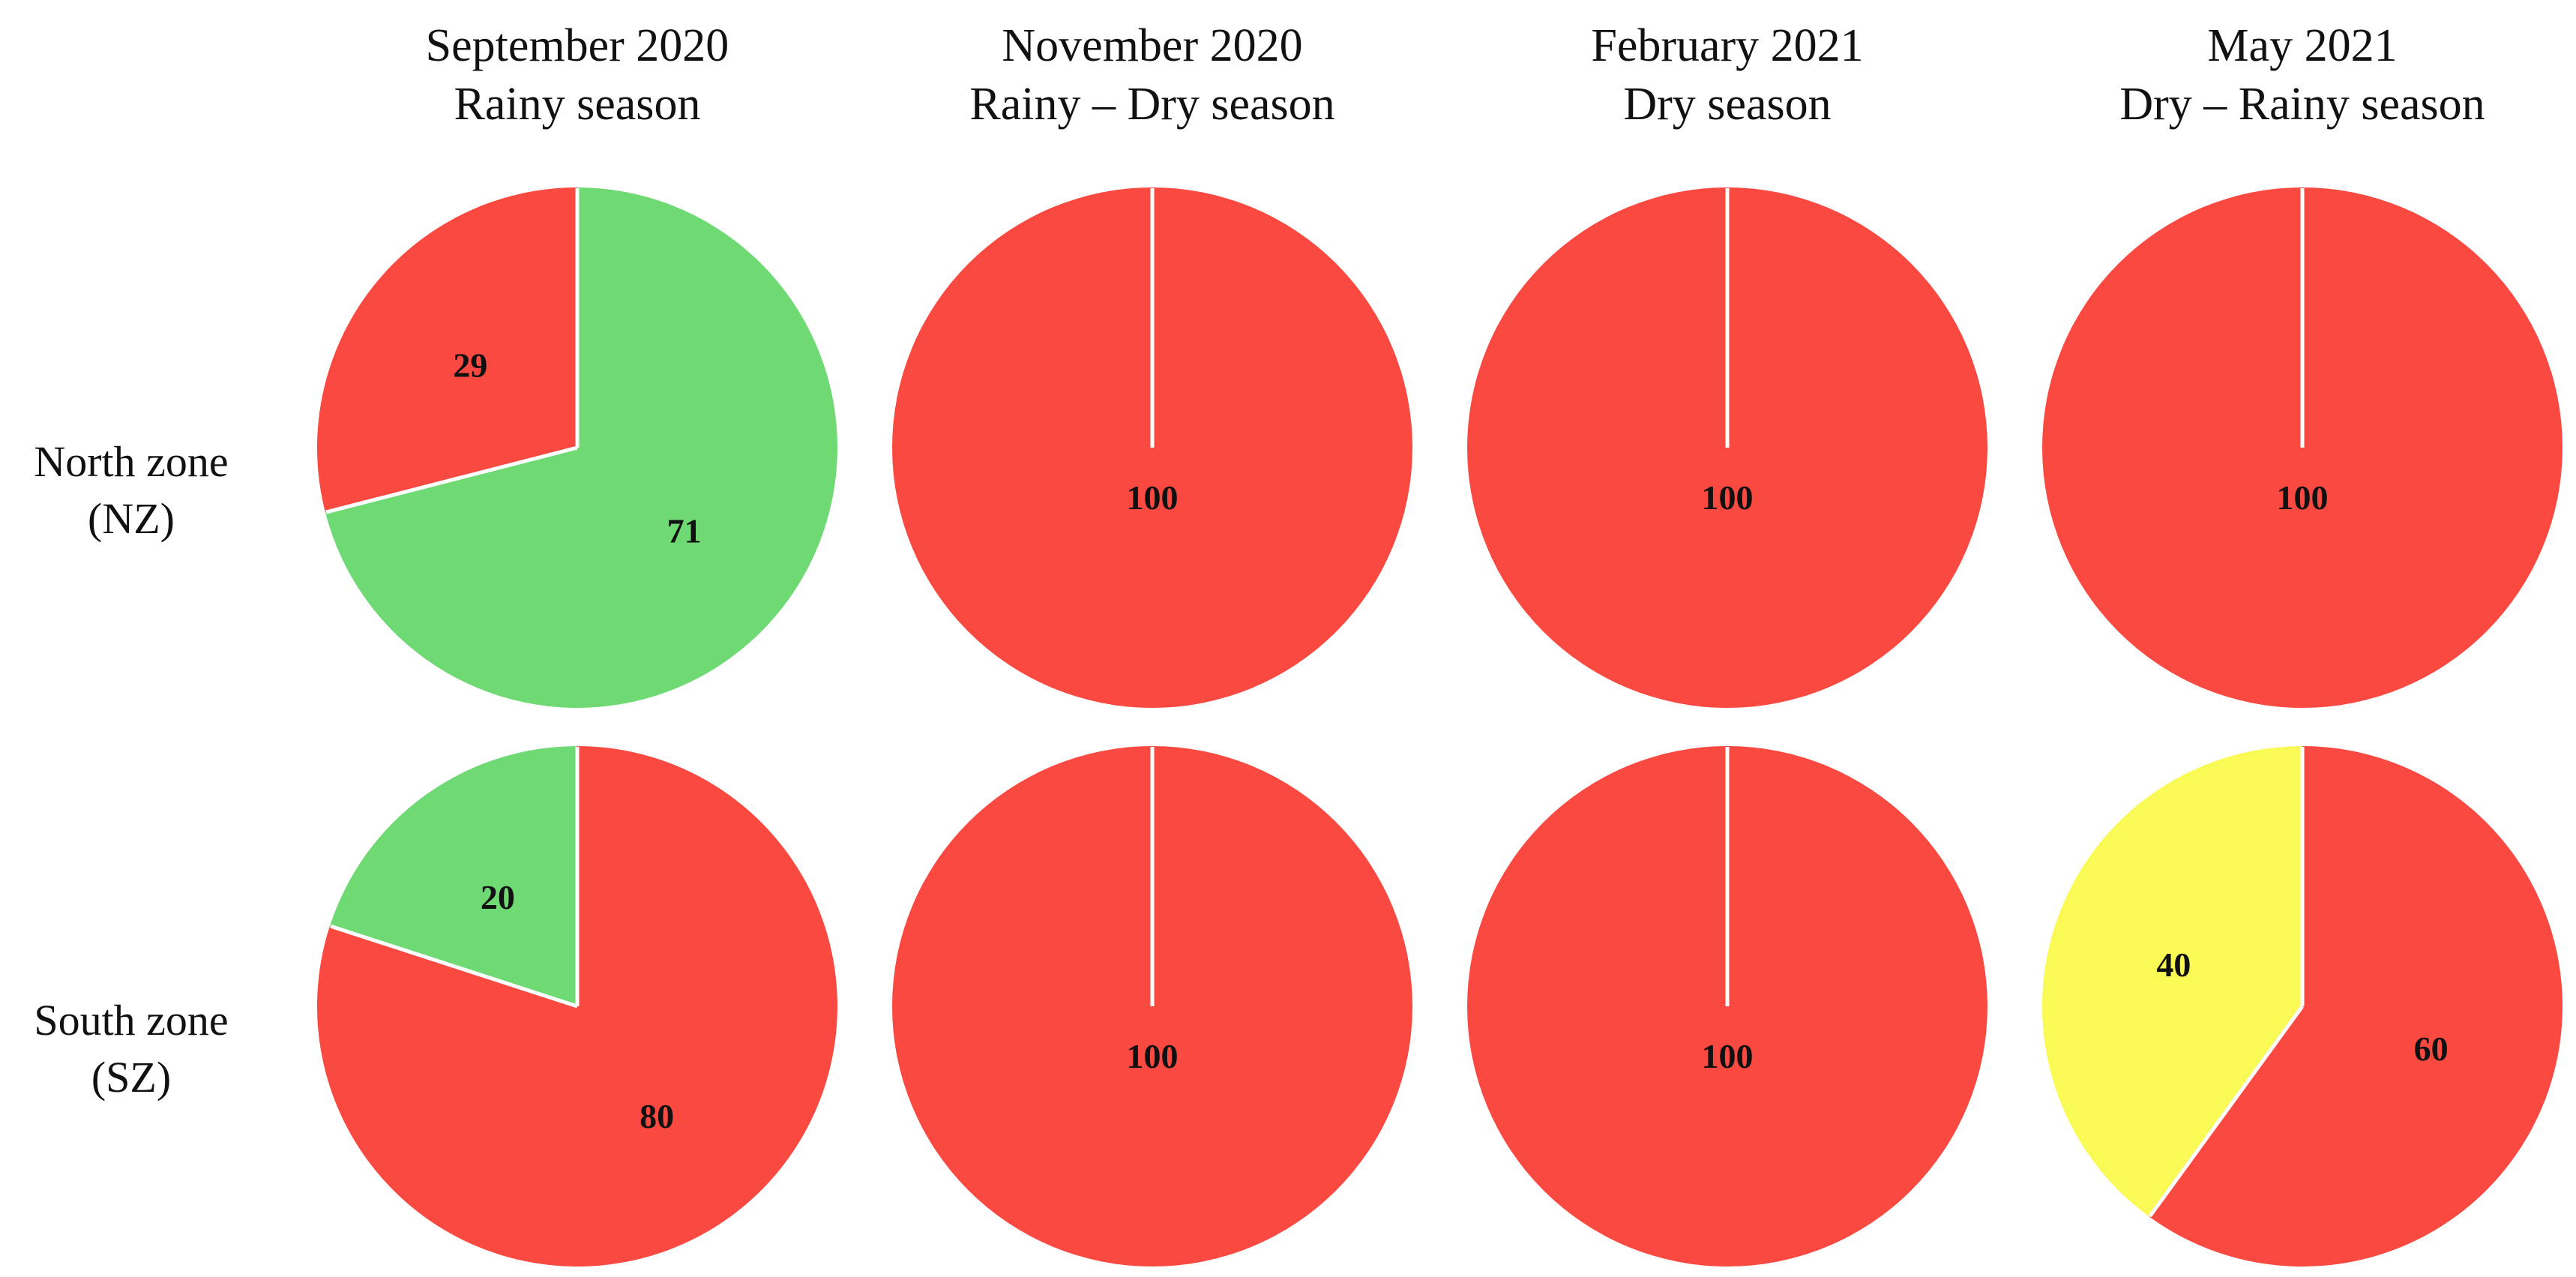  Describe the element at coordinates (1153, 45) in the screenshot. I see `column-header-line1: November 2020` at that location.